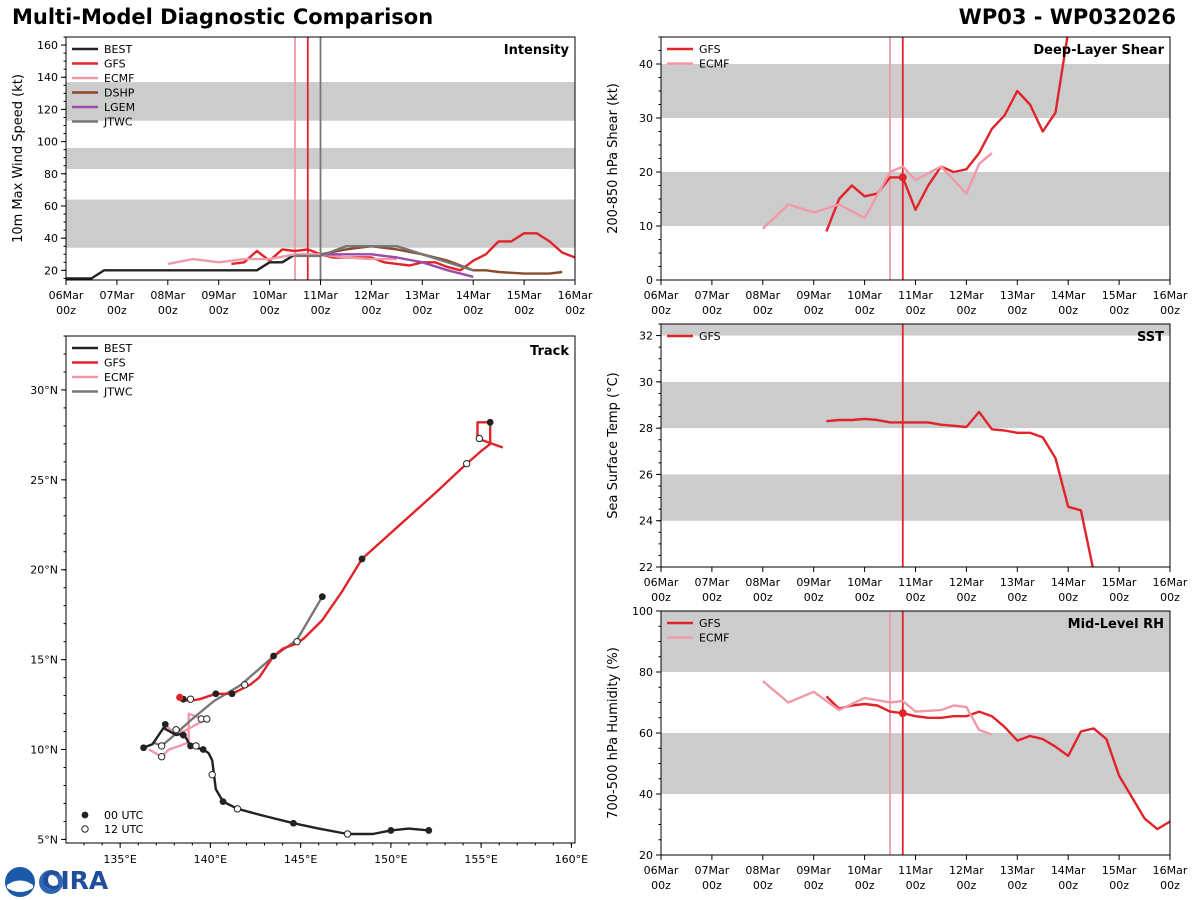 The width and height of the screenshot is (1200, 900). Describe the element at coordinates (646, 336) in the screenshot. I see `sst-ytick-label: 32` at that location.